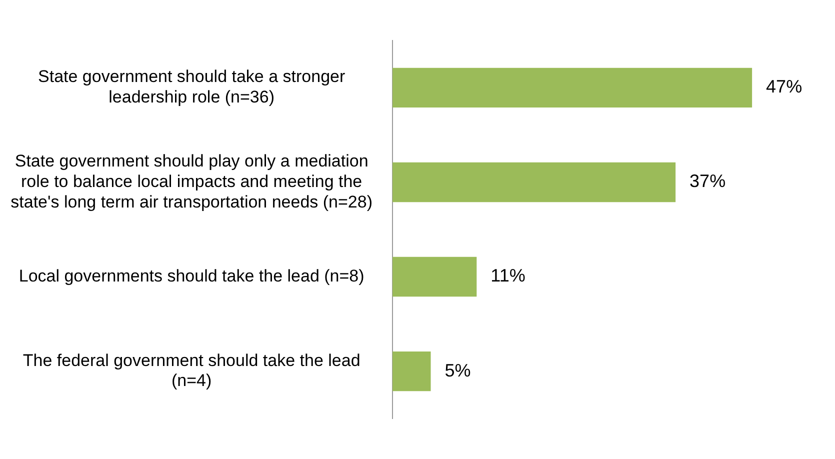 This screenshot has height=459, width=835. Describe the element at coordinates (192, 87) in the screenshot. I see `y-tick-label: State government should take a stronger leadership role (n=36)` at that location.